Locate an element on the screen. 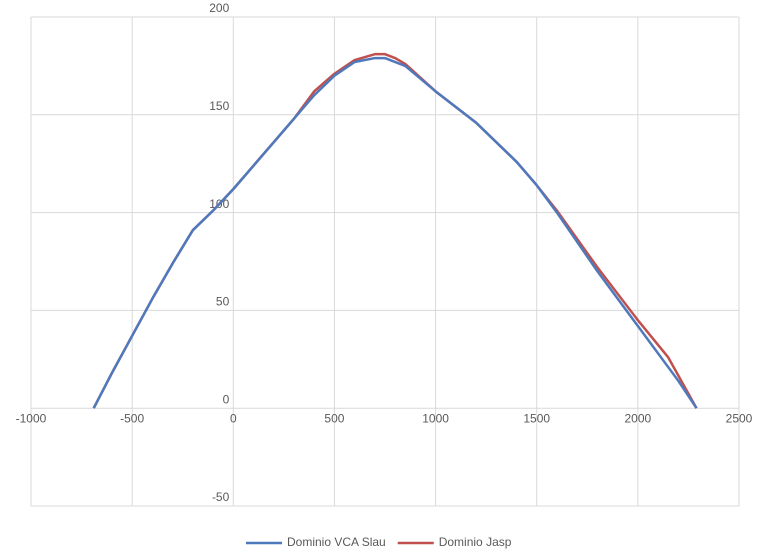 This screenshot has height=555, width=767. y-tick-label: 150 is located at coordinates (219, 106).